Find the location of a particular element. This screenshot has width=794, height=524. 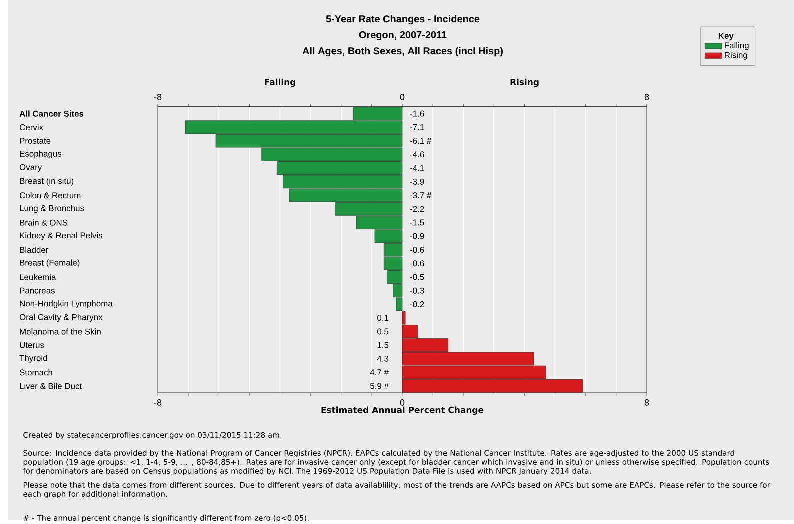

data-label: -2.2 is located at coordinates (417, 209).